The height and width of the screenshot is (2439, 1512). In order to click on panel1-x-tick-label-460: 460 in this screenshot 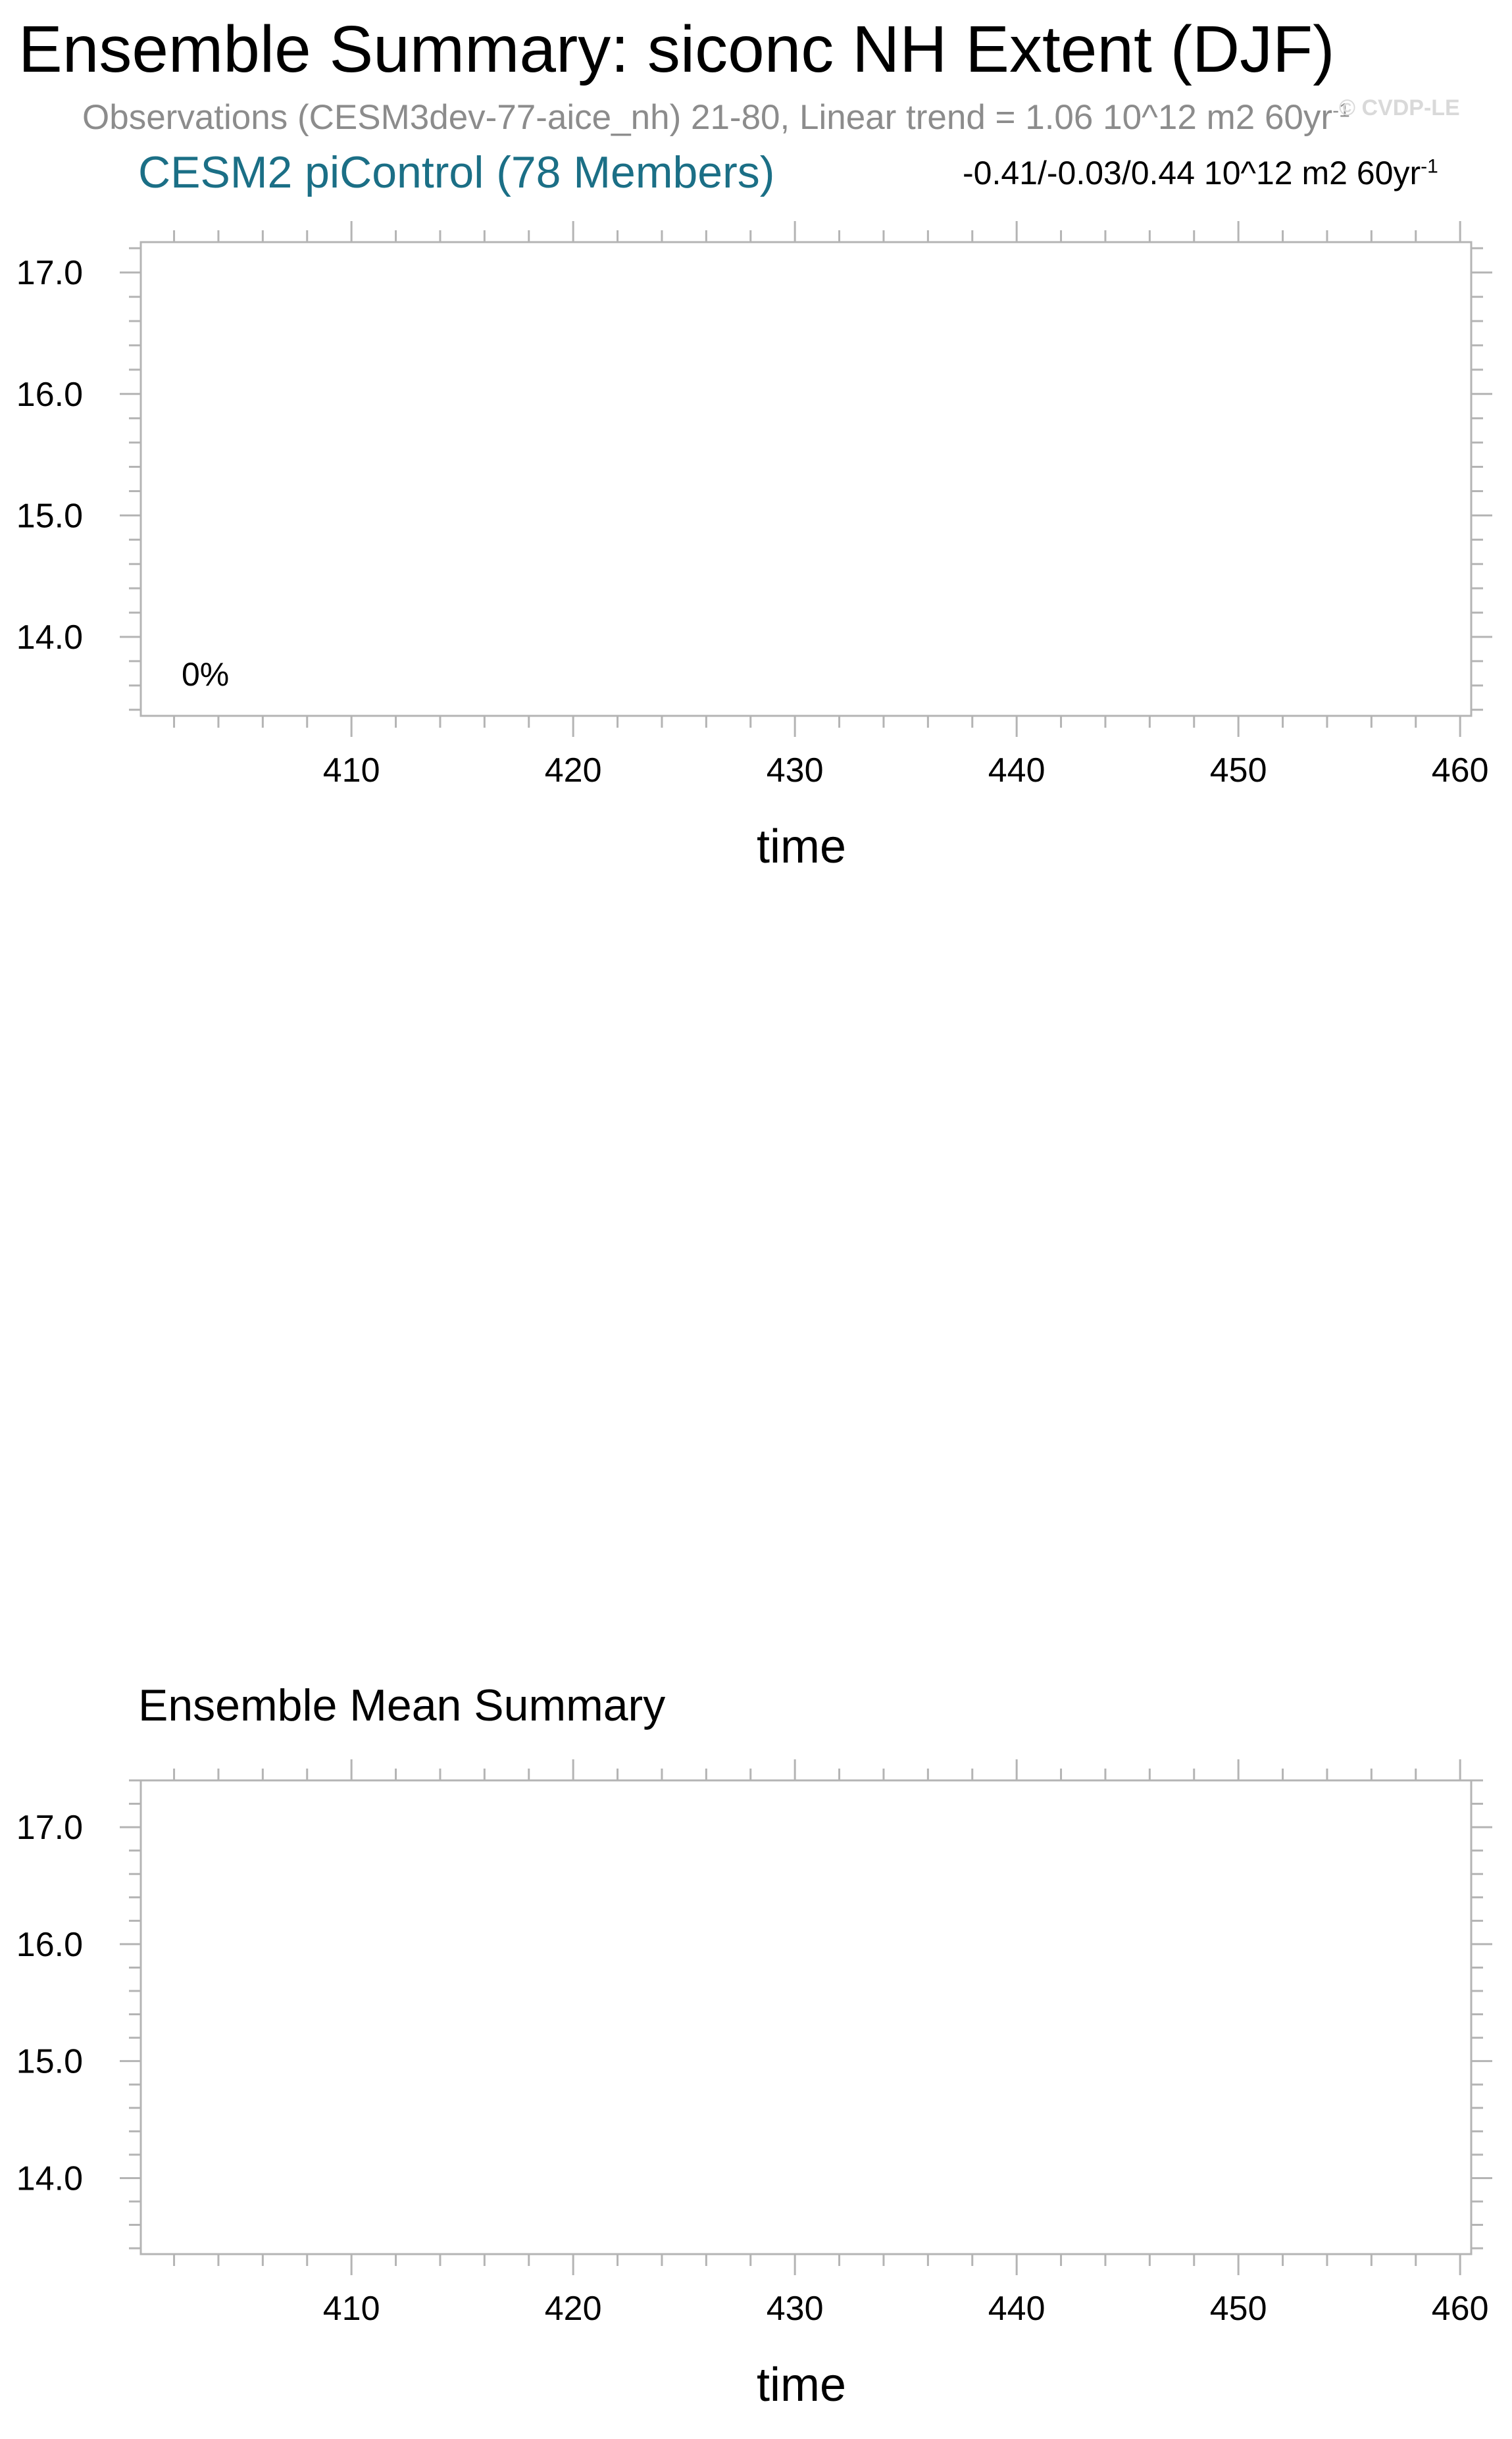, I will do `click(1460, 770)`.